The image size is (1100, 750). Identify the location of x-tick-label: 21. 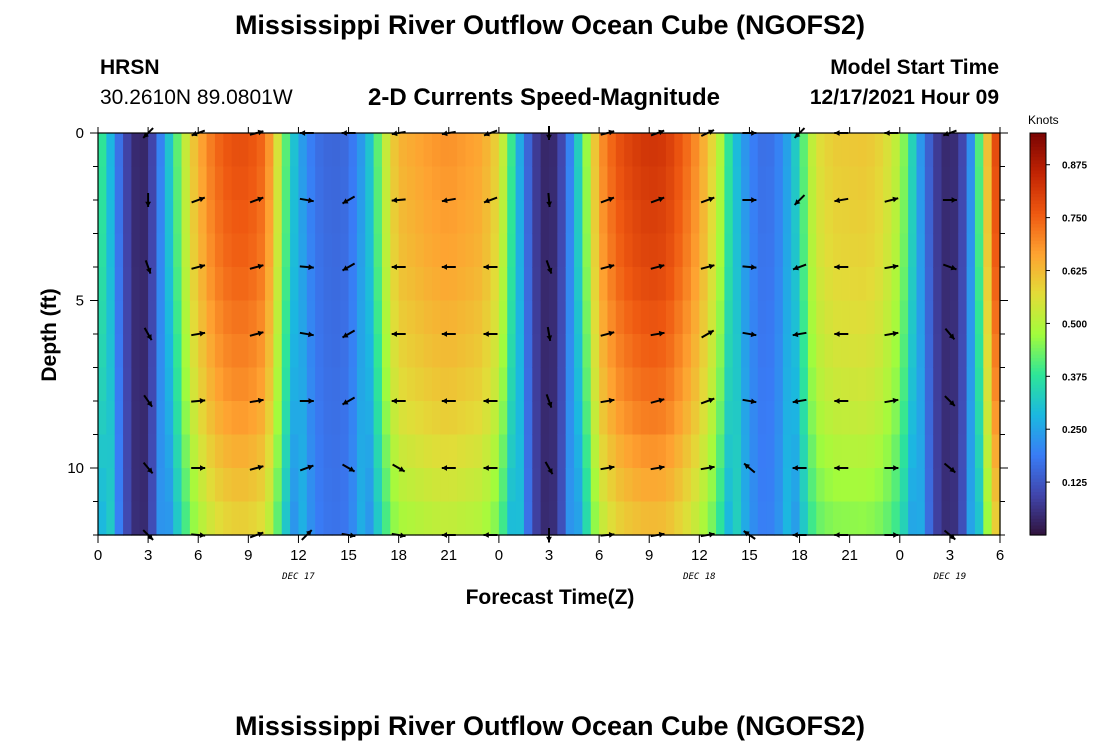
(849, 555).